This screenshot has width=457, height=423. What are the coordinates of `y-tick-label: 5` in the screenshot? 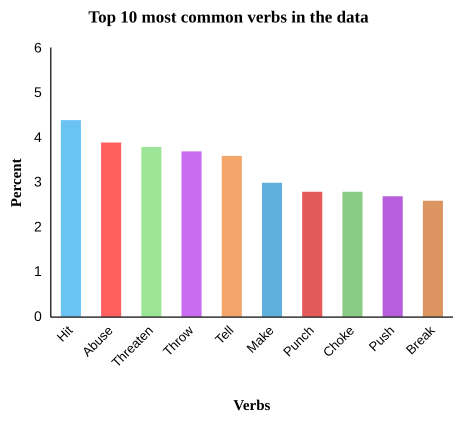 It's located at (38, 92).